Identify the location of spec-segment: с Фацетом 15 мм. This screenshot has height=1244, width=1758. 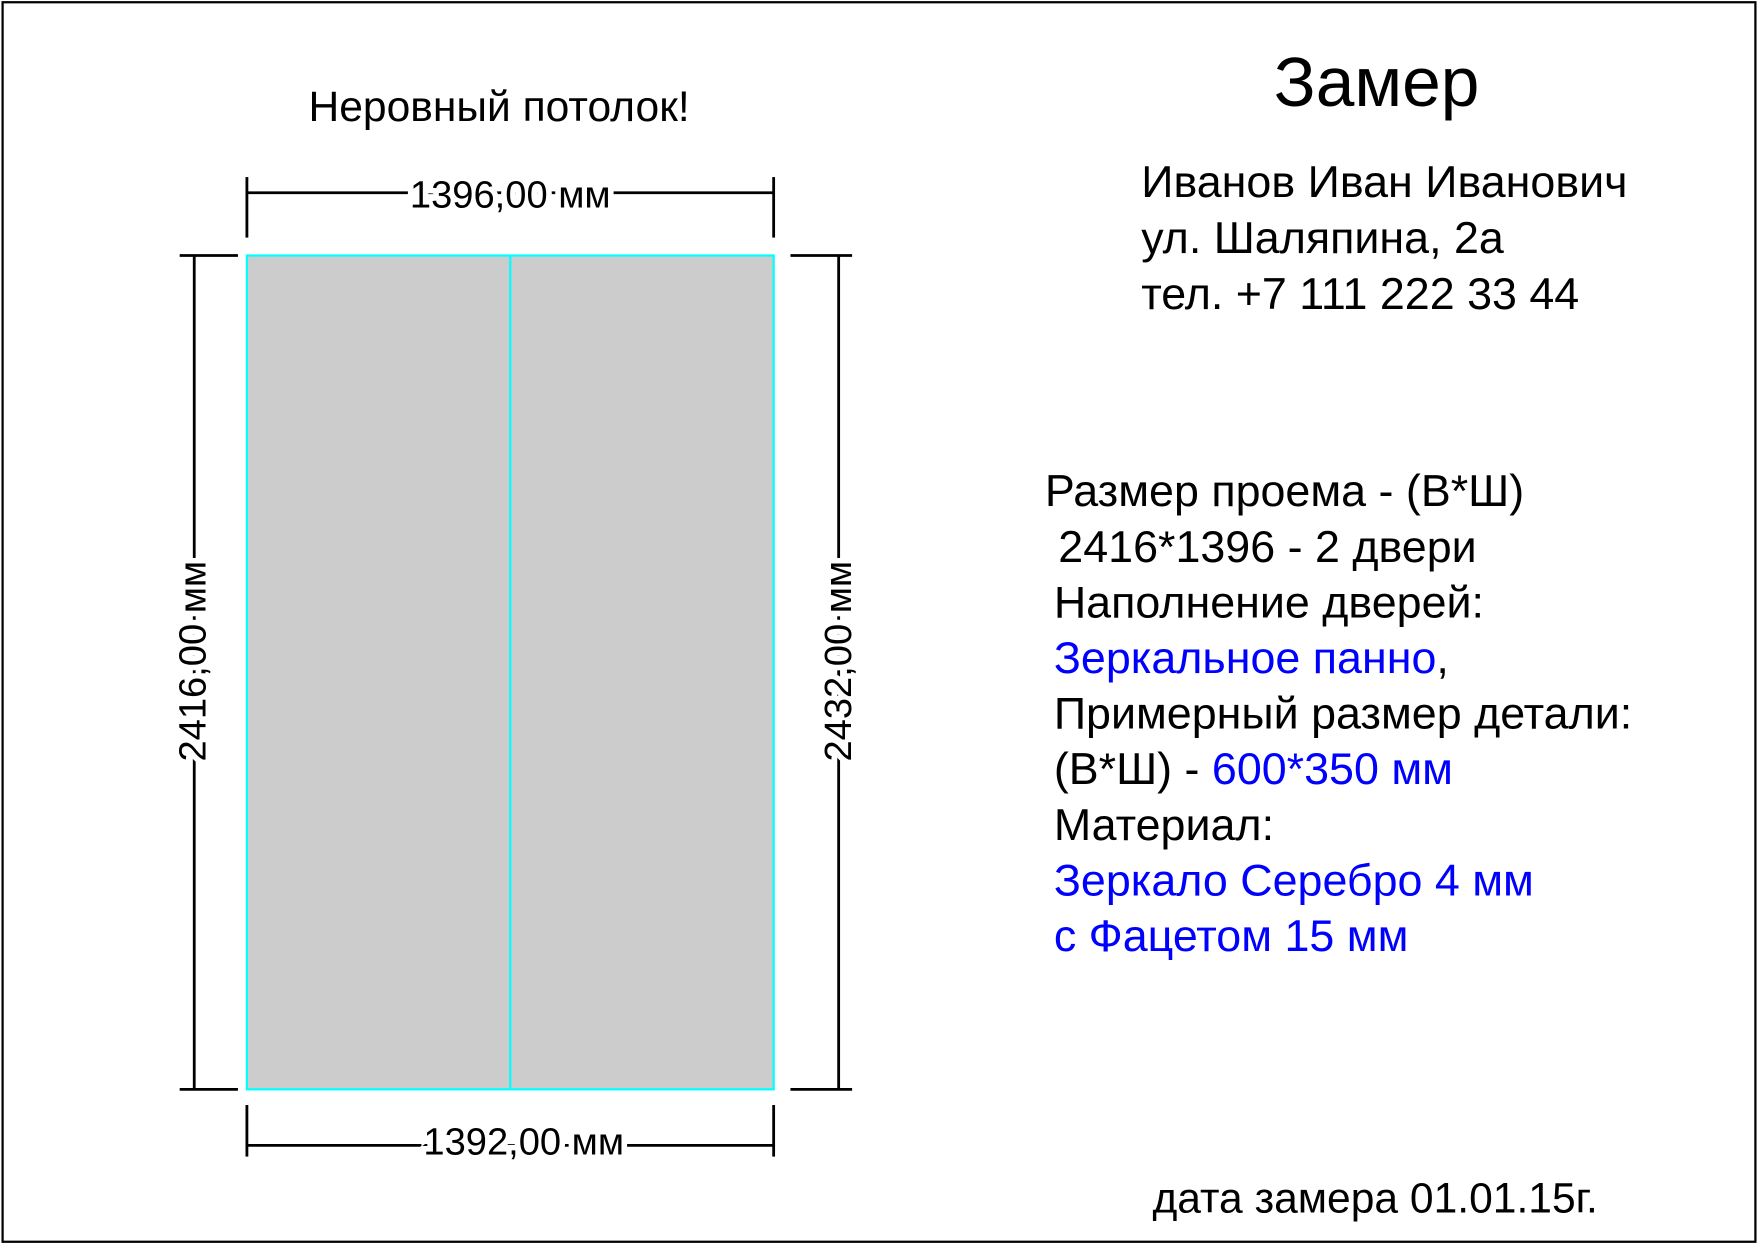
(1231, 936).